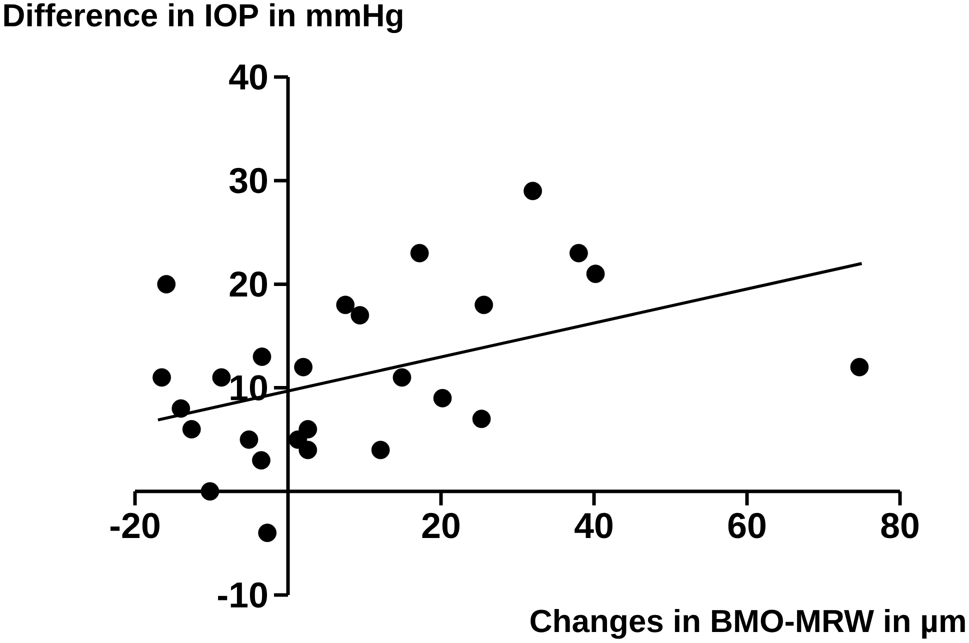  Describe the element at coordinates (242, 595) in the screenshot. I see `y-tick-label: -10` at that location.